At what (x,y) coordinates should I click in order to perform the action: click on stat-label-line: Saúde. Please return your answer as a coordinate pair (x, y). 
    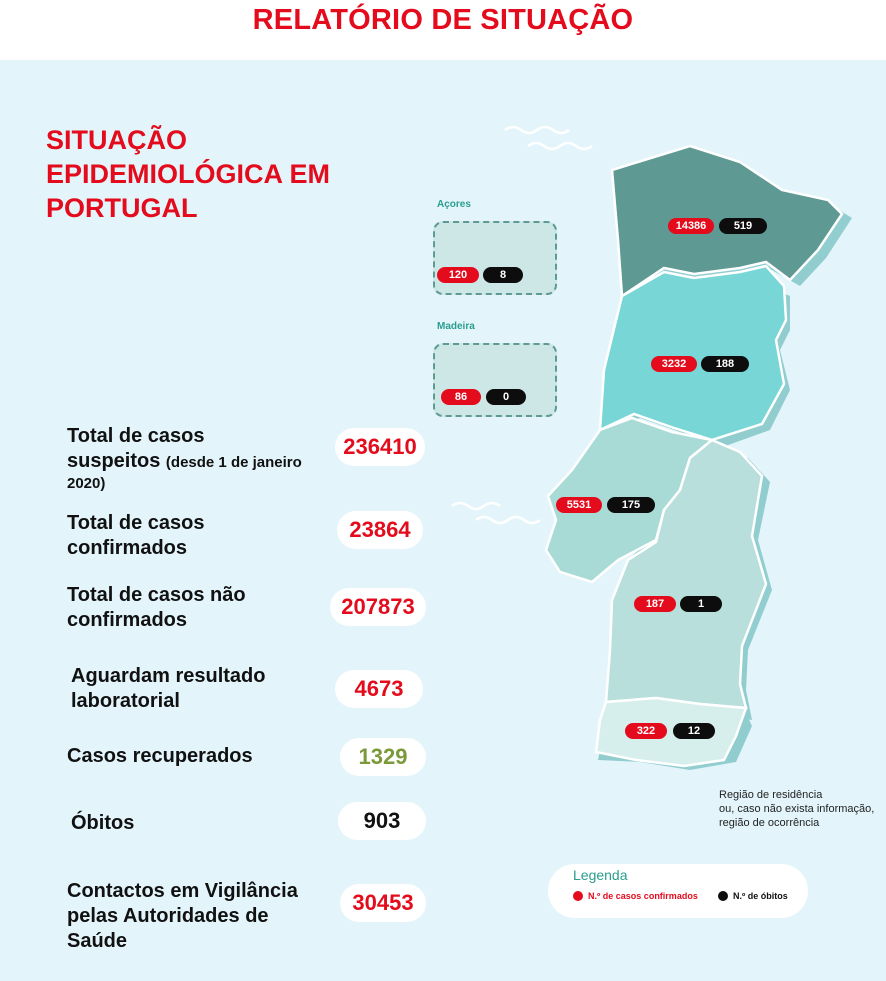
    Looking at the image, I should click on (97, 941).